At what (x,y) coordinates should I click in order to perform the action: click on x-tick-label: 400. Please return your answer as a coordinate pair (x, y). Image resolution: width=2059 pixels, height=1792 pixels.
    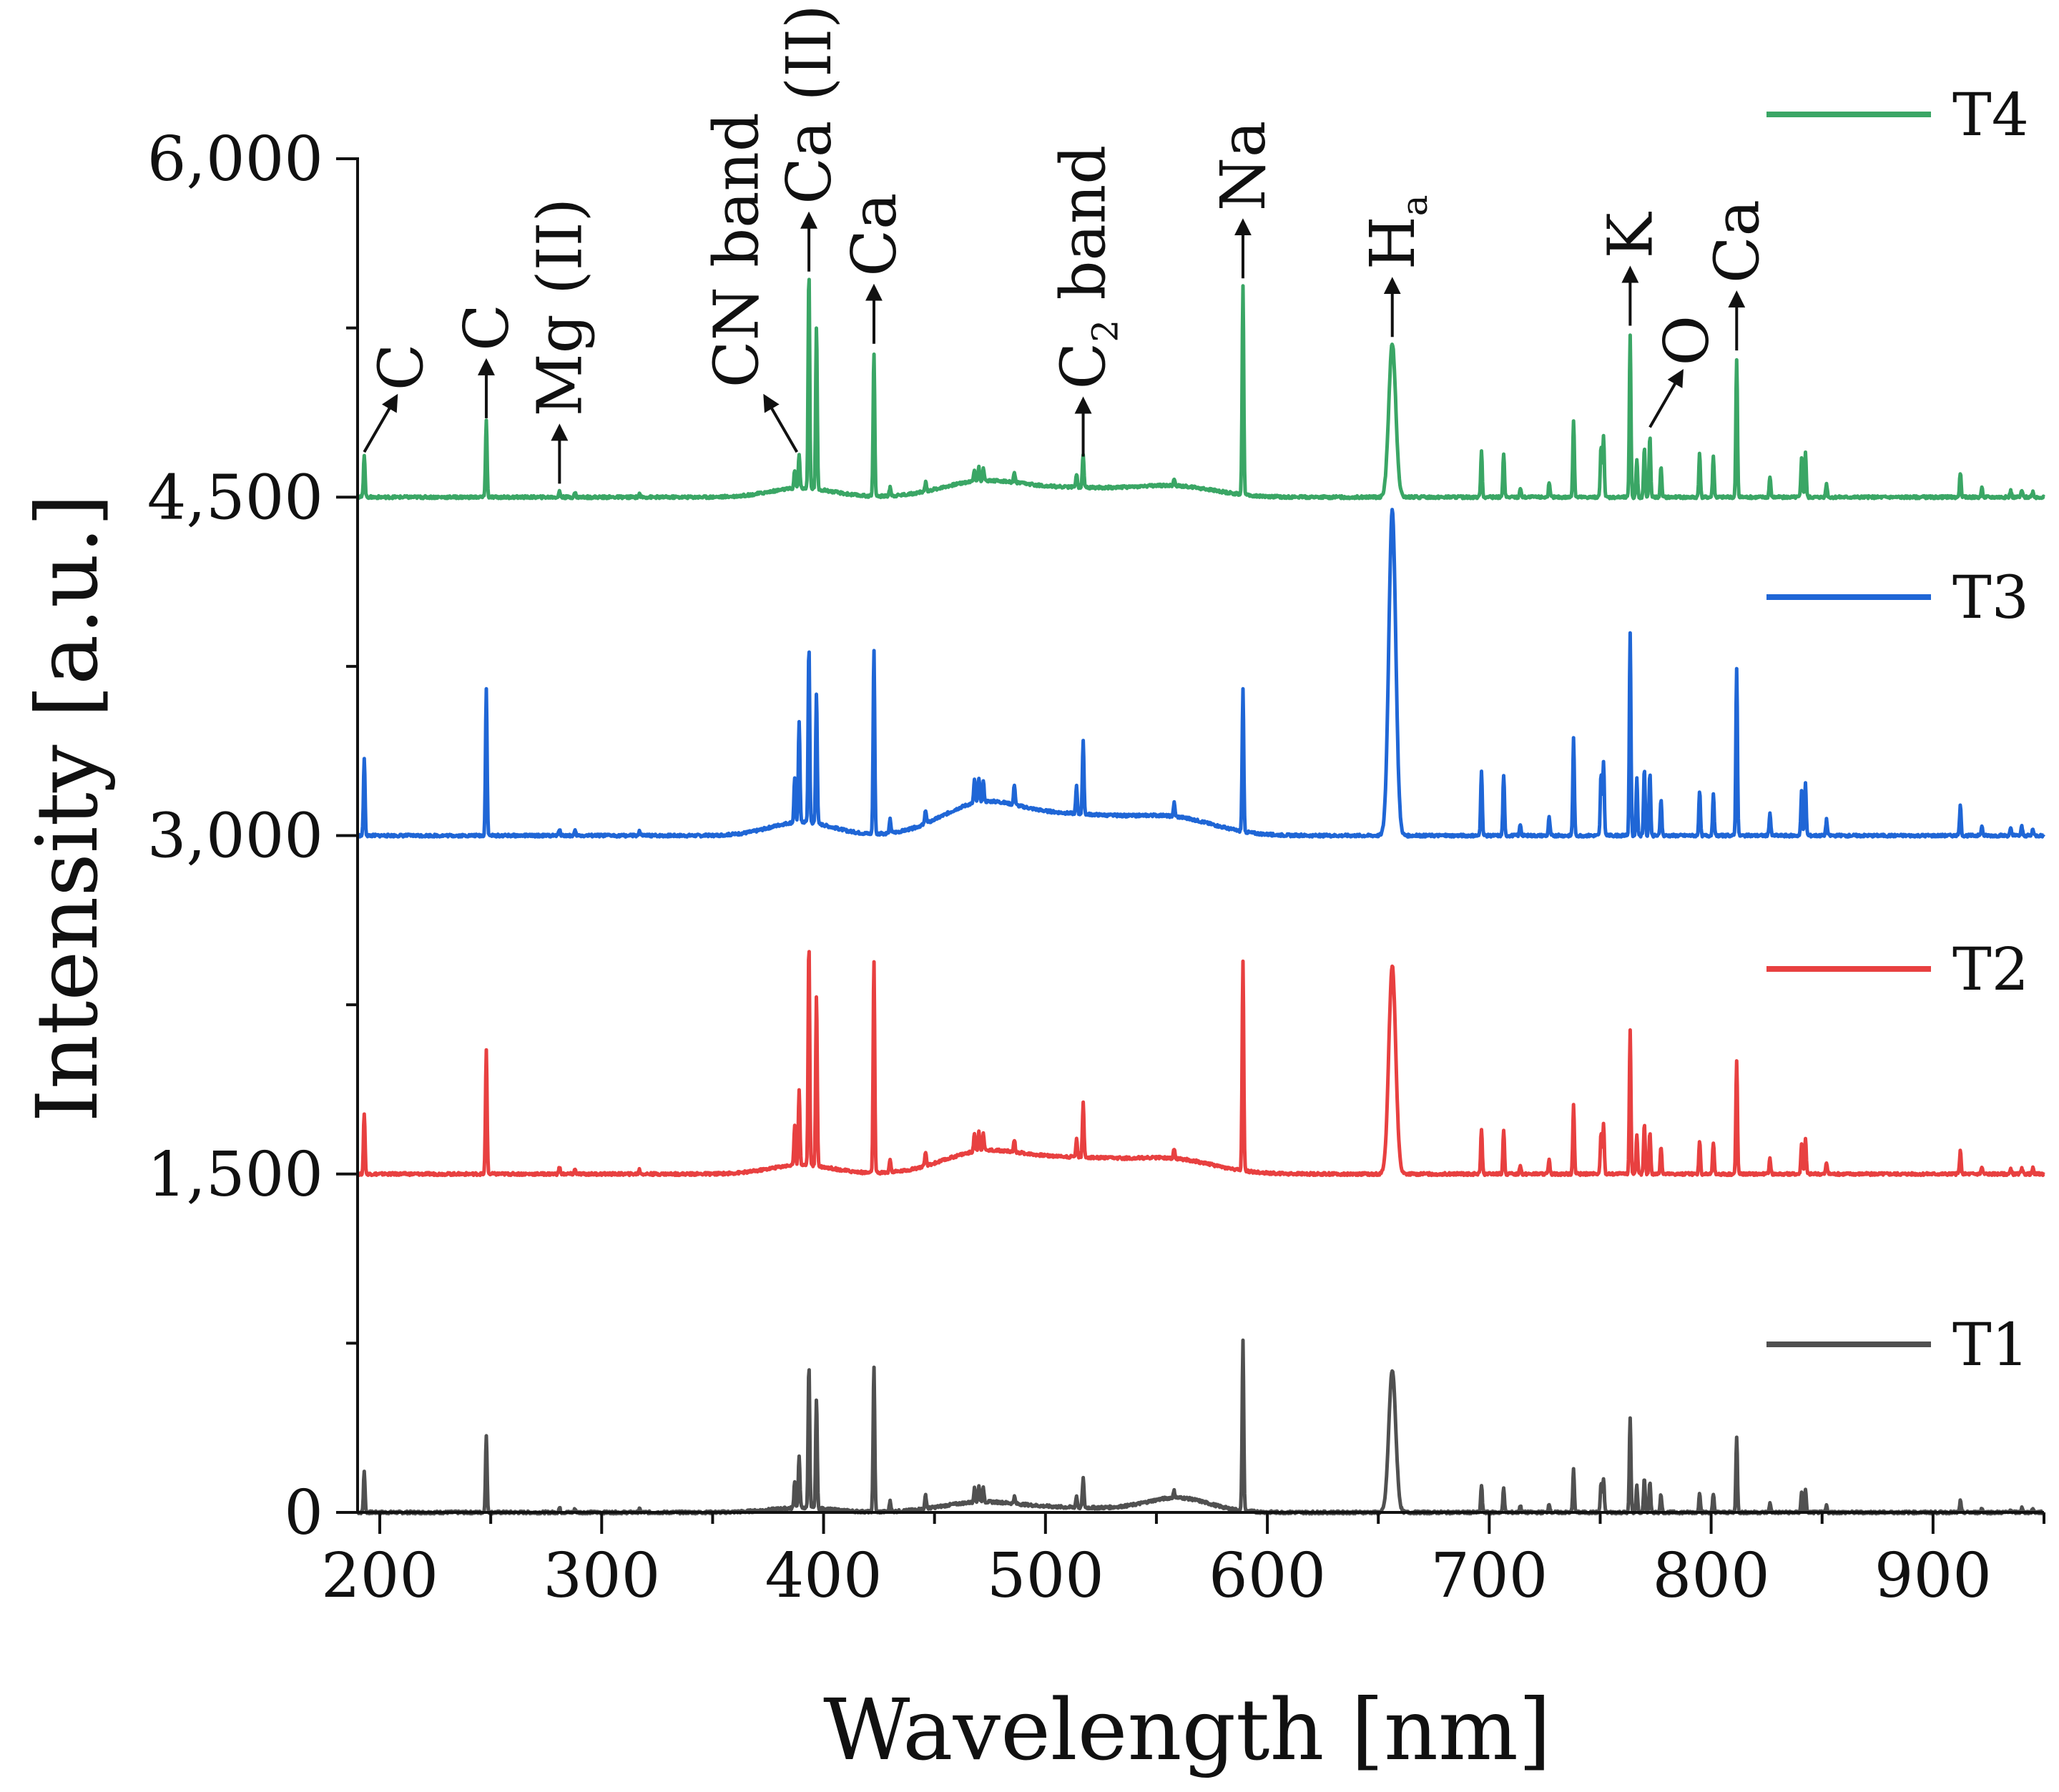
    Looking at the image, I should click on (824, 1576).